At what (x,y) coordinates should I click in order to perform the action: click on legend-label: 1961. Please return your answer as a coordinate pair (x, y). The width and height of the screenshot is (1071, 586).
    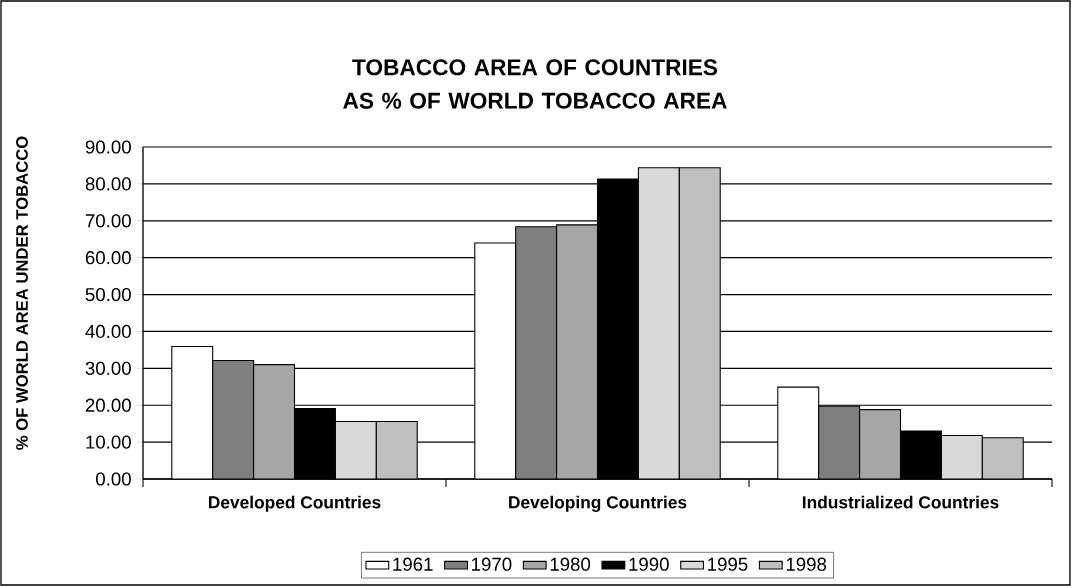
    Looking at the image, I should click on (413, 564).